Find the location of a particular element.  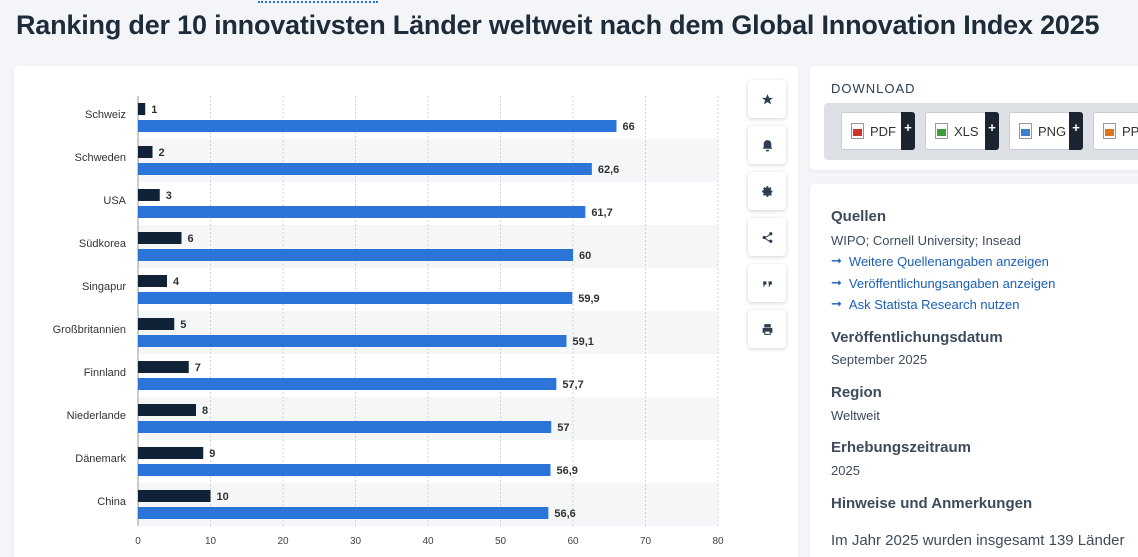

index-data-label: 59,9 is located at coordinates (588, 299).